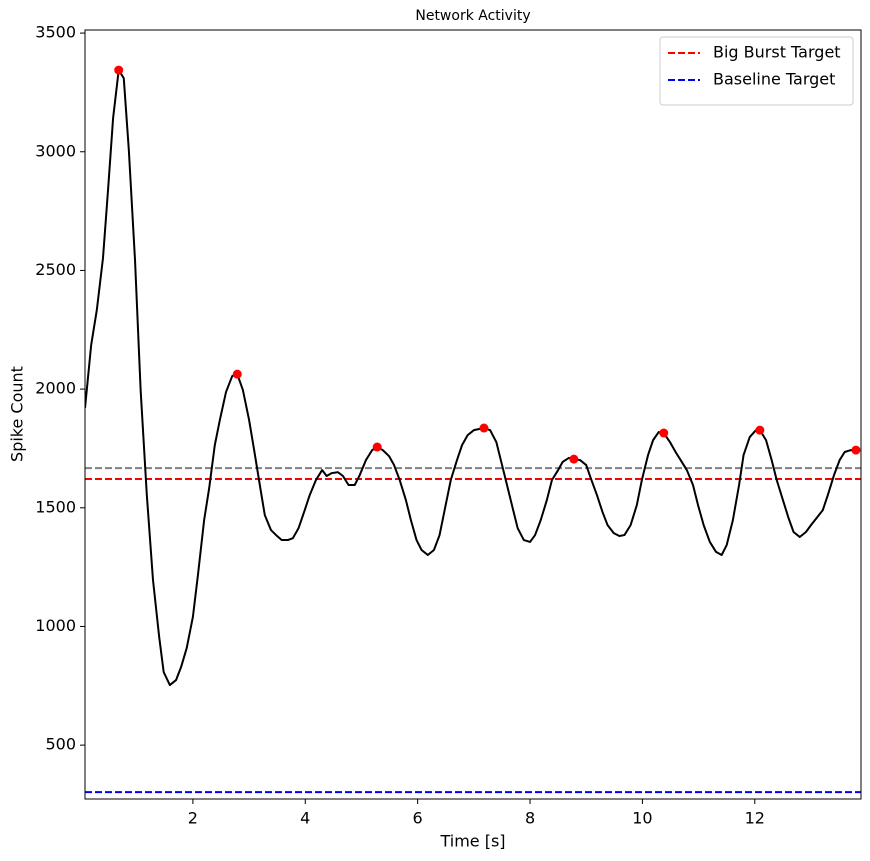 Image resolution: width=870 pixels, height=861 pixels. I want to click on legend-box, so click(756, 71).